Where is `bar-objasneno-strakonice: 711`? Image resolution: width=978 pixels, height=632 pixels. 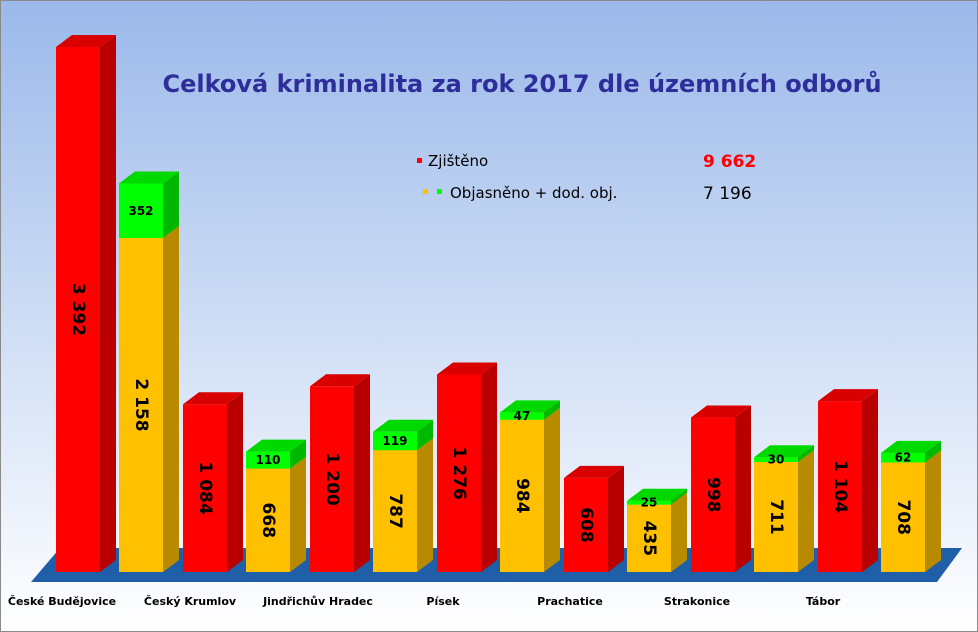
bar-objasneno-strakonice: 711 is located at coordinates (784, 510).